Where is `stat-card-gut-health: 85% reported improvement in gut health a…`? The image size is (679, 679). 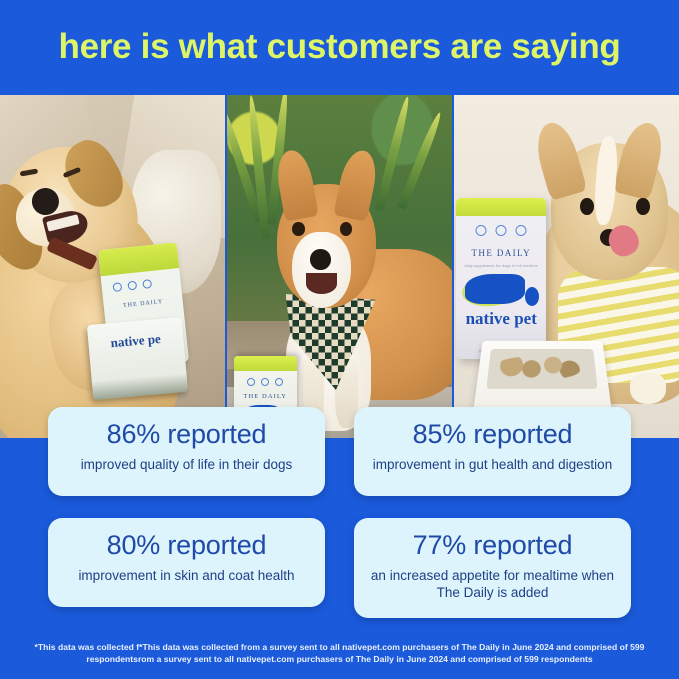
stat-card-gut-health: 85% reported improvement in gut health a… is located at coordinates (492, 451).